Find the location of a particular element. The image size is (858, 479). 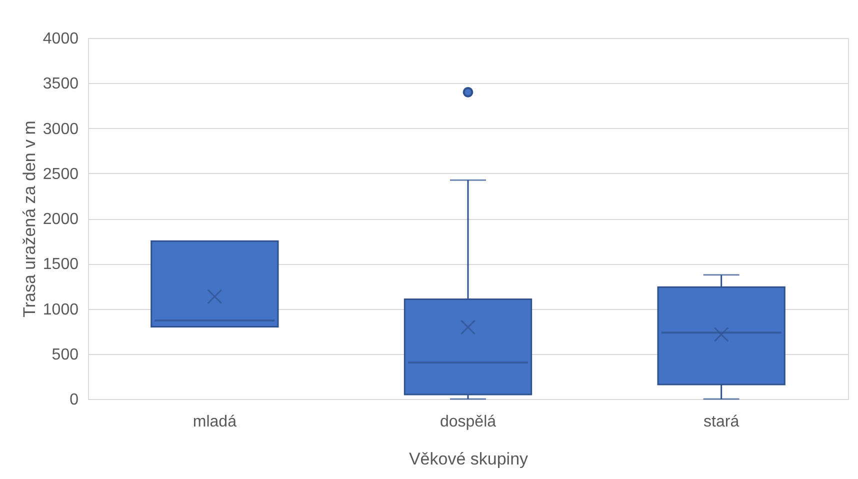

y-tick-label: 3000 is located at coordinates (60, 129).